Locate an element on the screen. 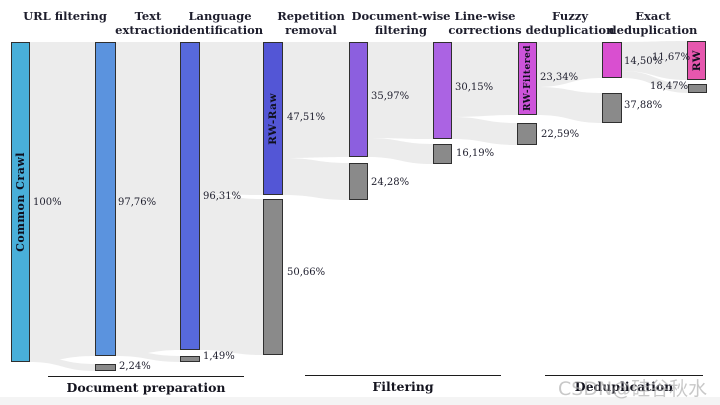 The width and height of the screenshot is (720, 405). pct-removed-exact-dedup: 18,47% is located at coordinates (669, 86).